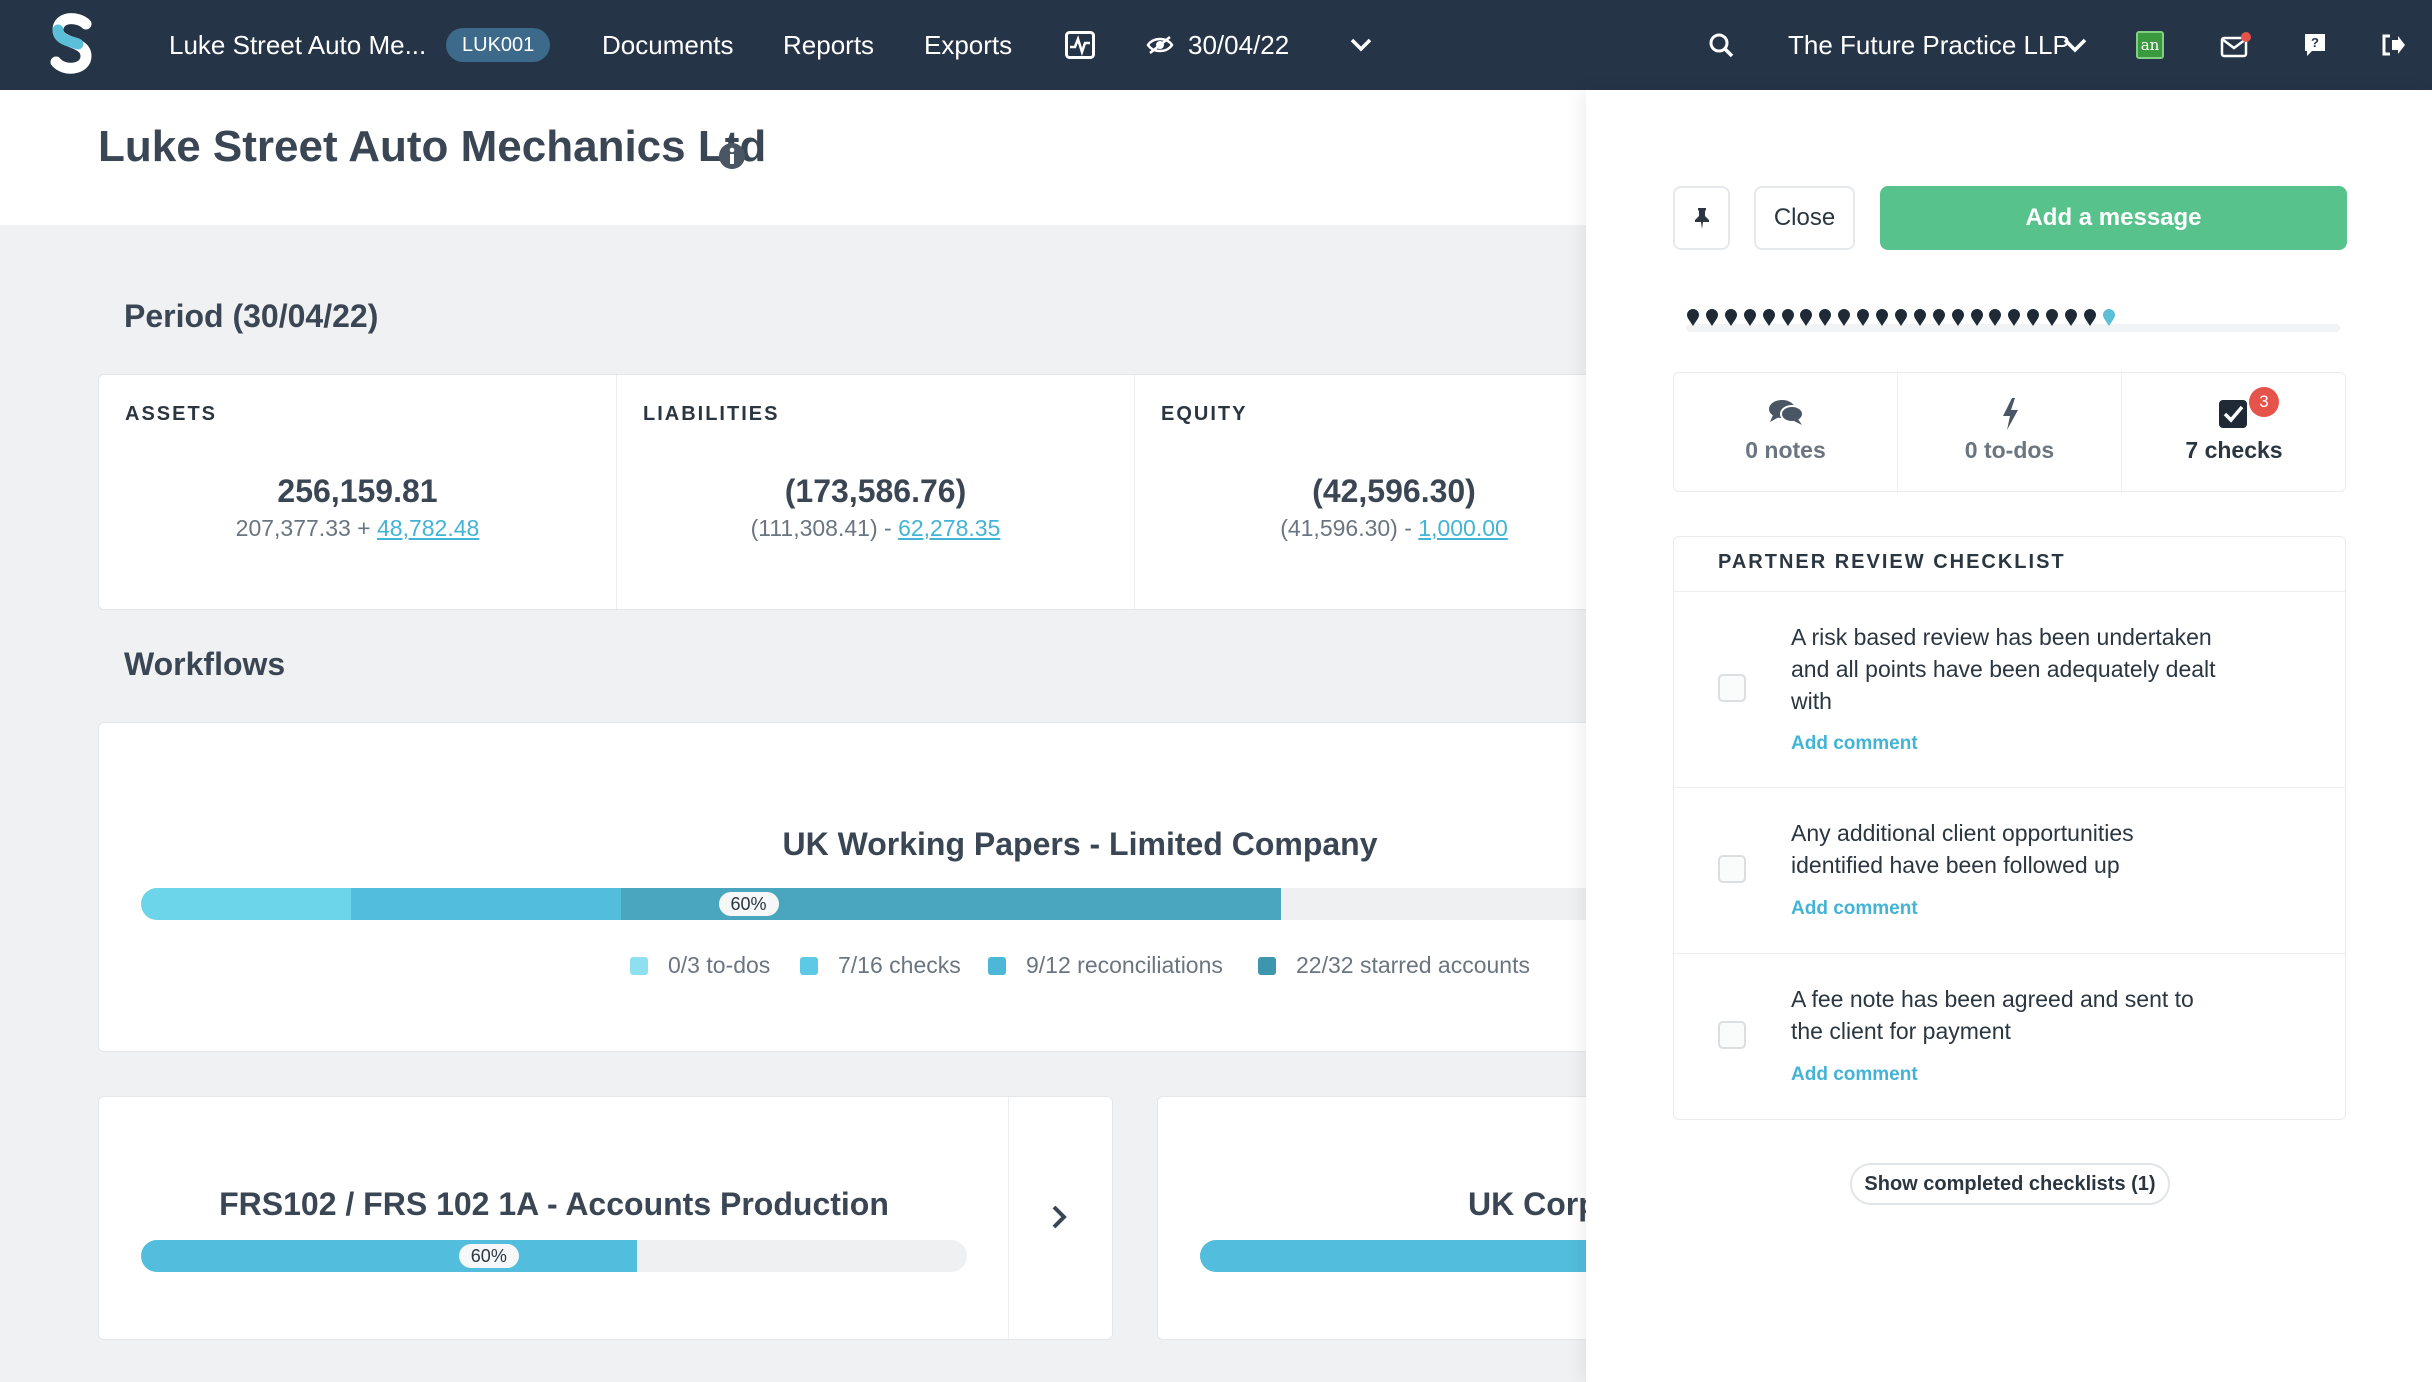  I want to click on nav-reports: Reports, so click(829, 45).